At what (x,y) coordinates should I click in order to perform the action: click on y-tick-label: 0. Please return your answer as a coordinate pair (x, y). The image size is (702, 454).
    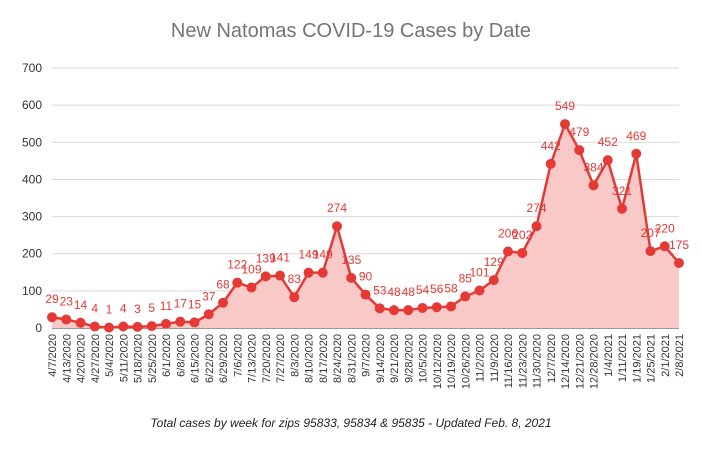
    Looking at the image, I should click on (38, 328).